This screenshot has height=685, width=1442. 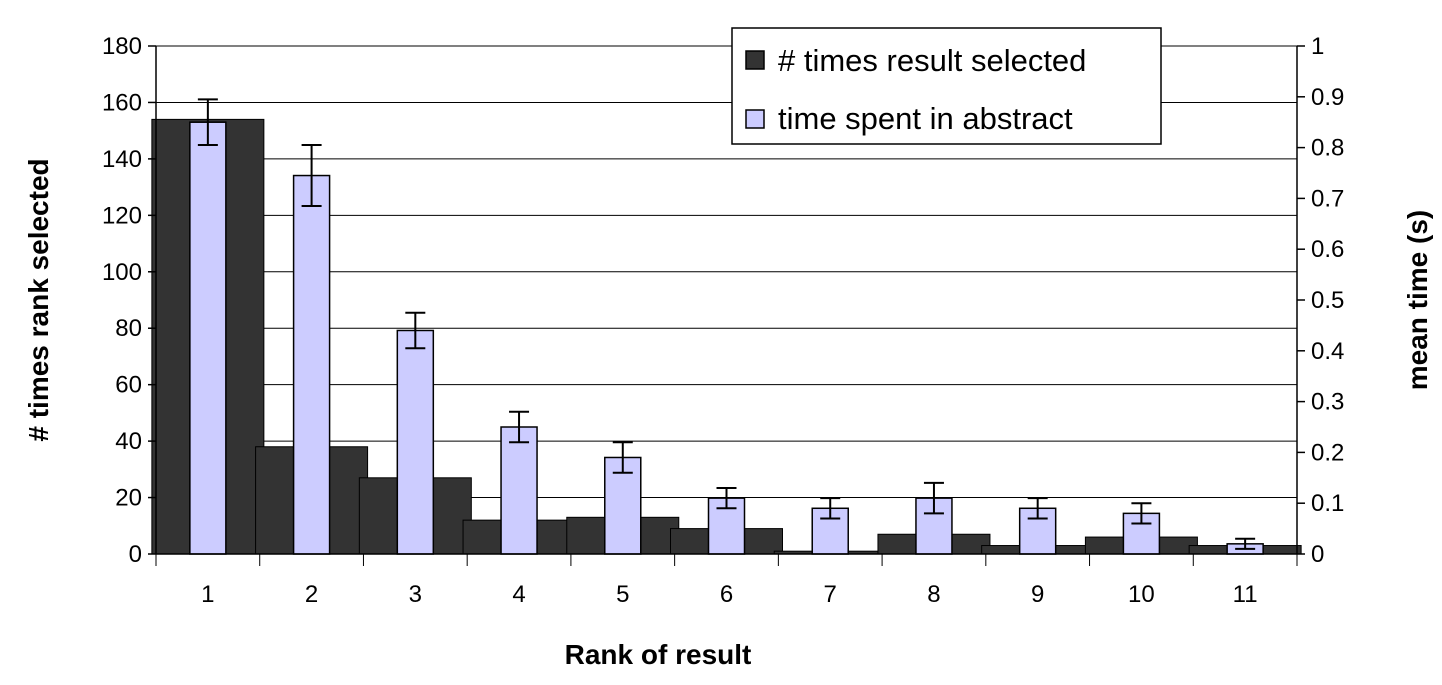 What do you see at coordinates (122, 215) in the screenshot?
I see `left-axis-tick-label: 120` at bounding box center [122, 215].